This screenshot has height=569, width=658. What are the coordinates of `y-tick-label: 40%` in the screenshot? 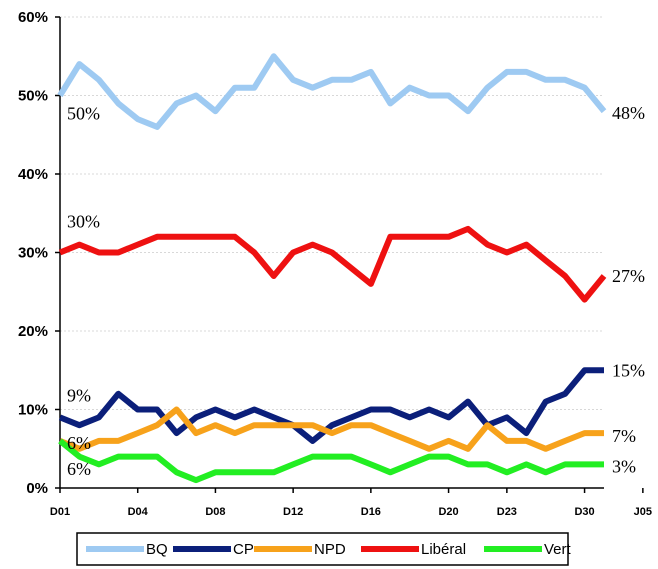 It's located at (33, 174).